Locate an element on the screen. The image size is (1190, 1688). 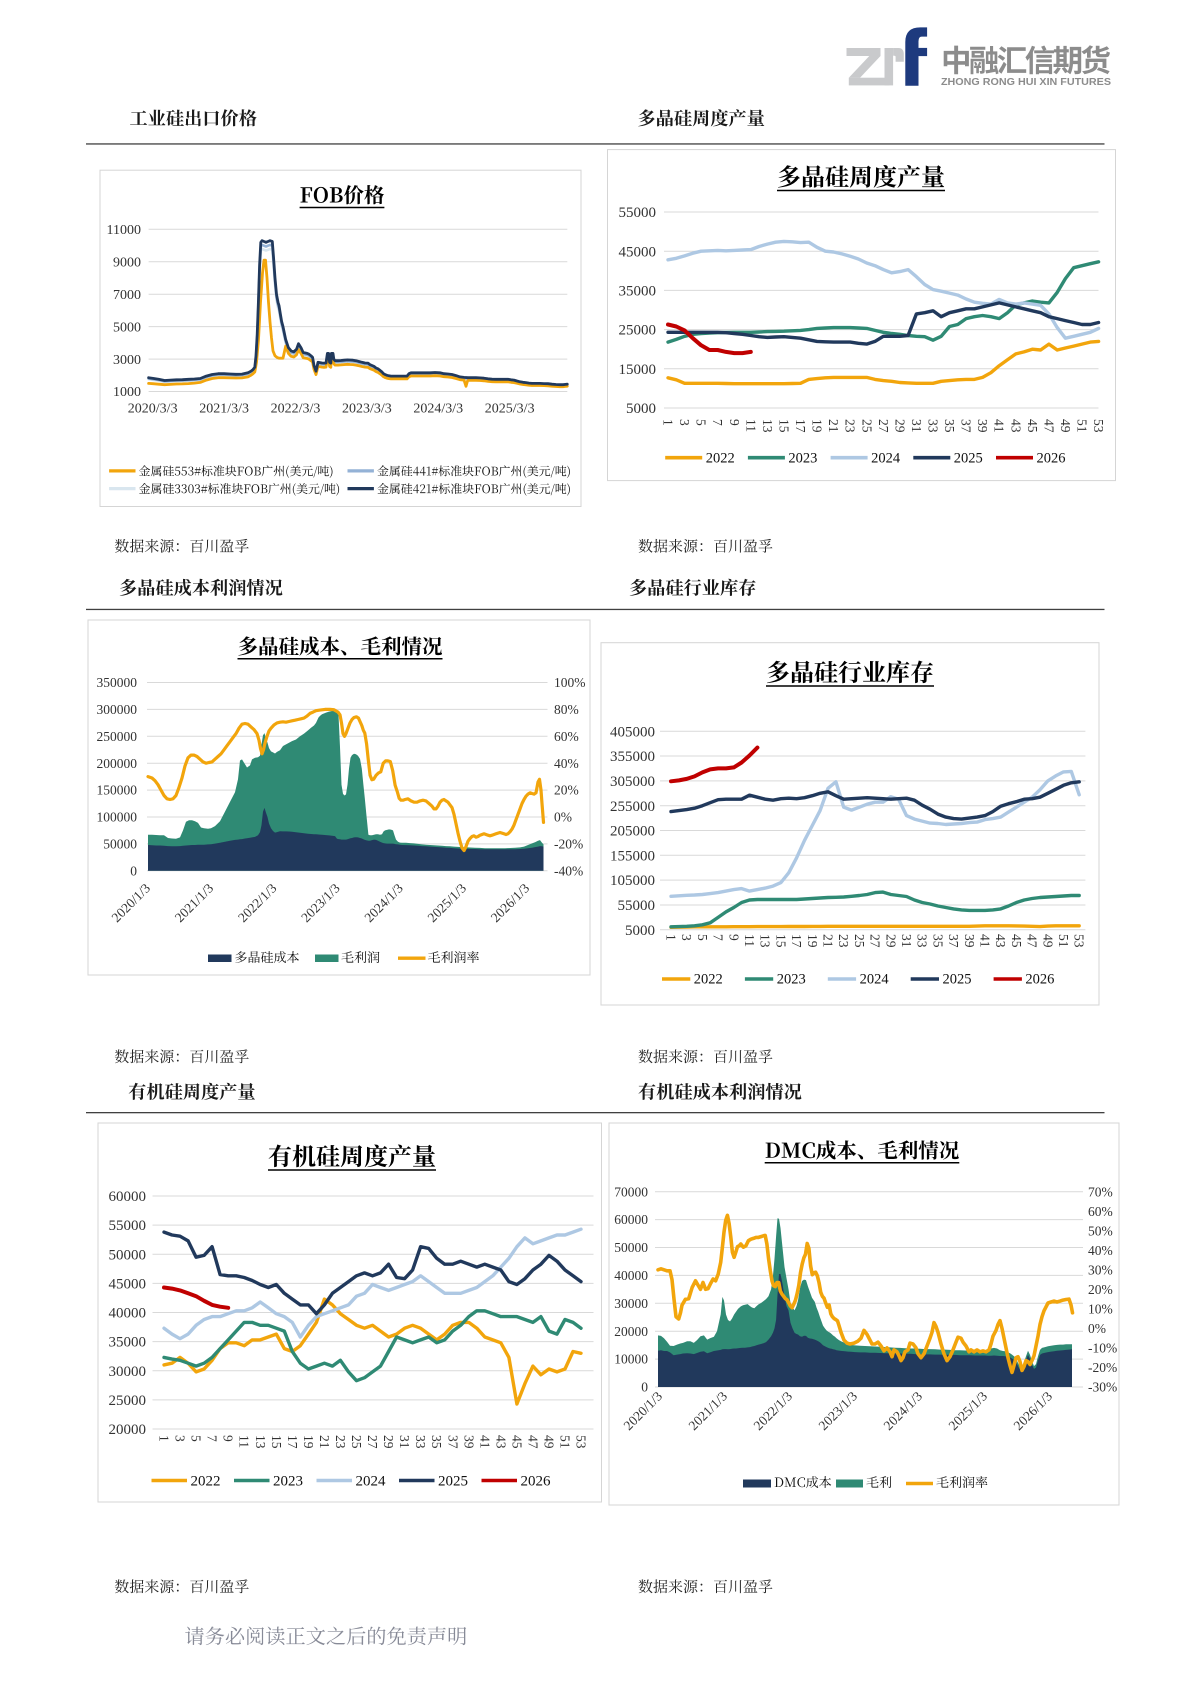
svg-text: 405000 is located at coordinates (632, 732).